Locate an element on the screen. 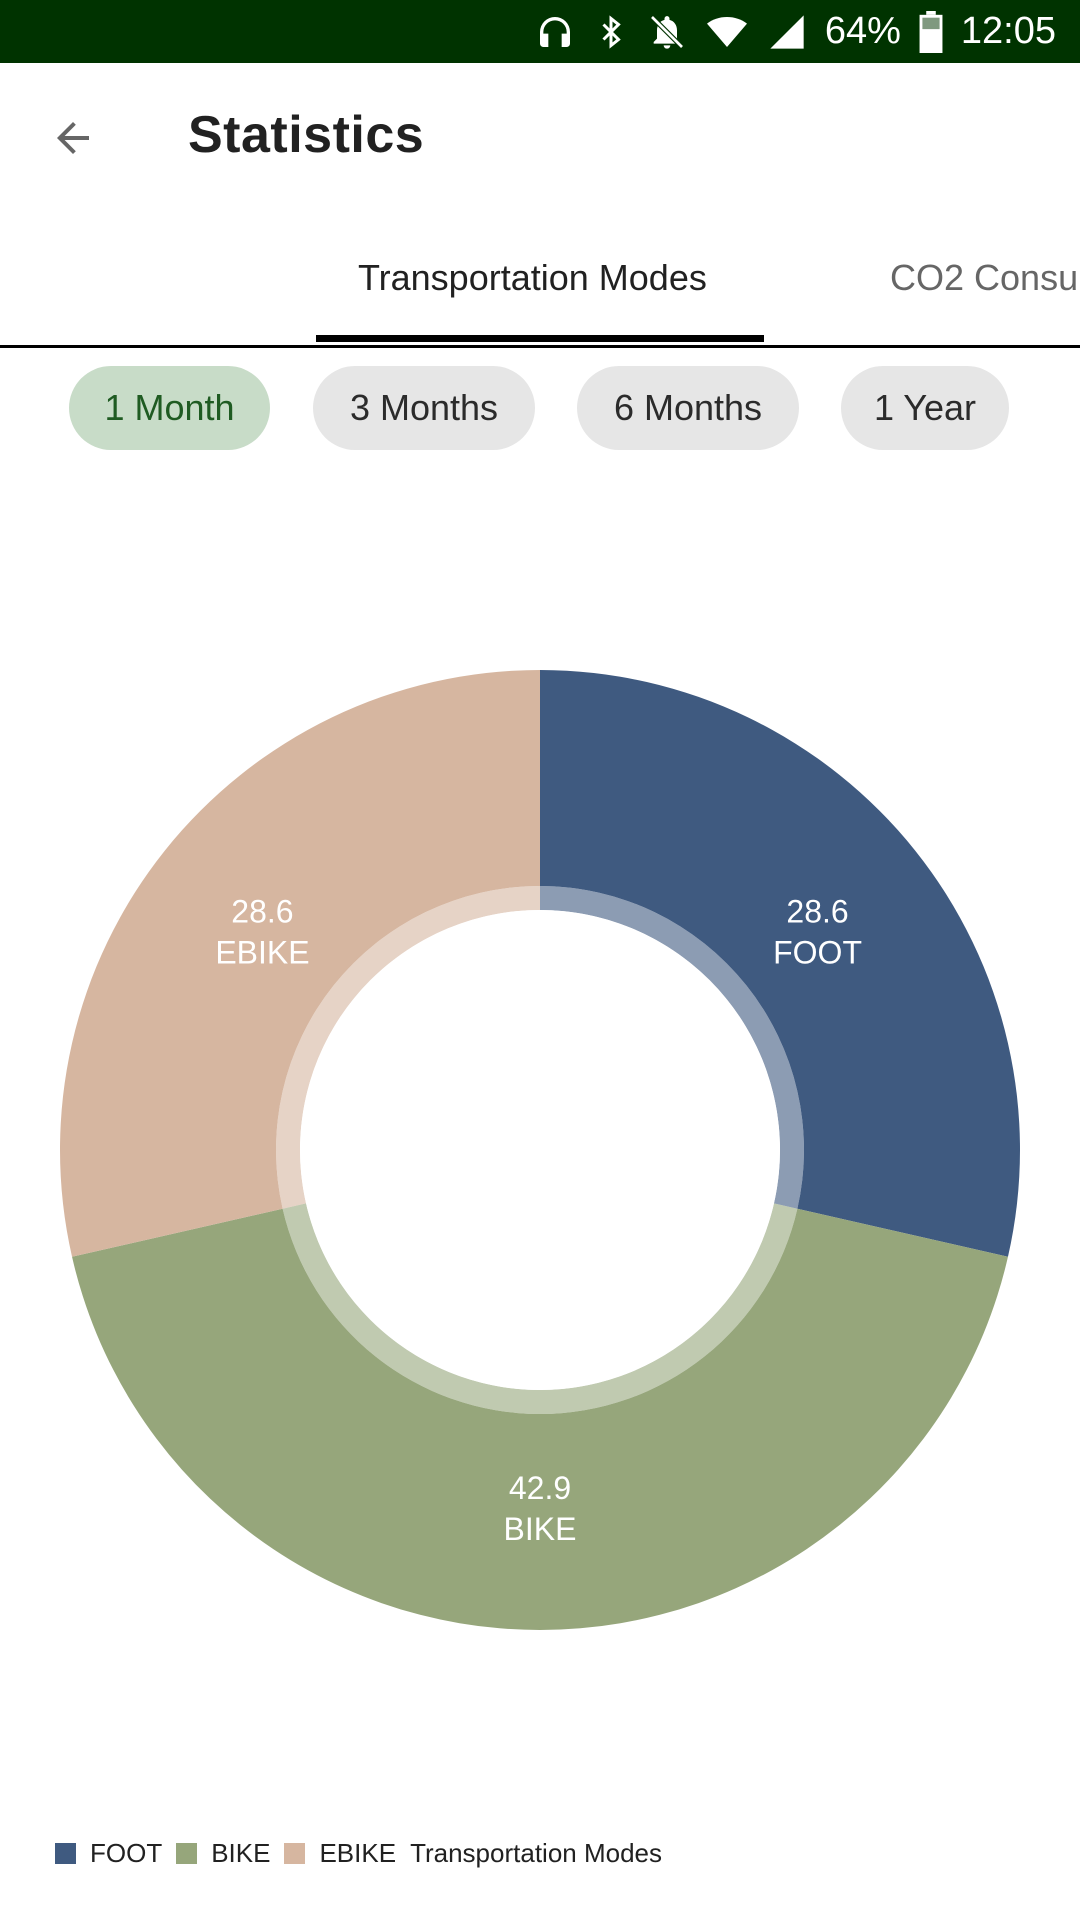  slice-ebike is located at coordinates (300, 963).